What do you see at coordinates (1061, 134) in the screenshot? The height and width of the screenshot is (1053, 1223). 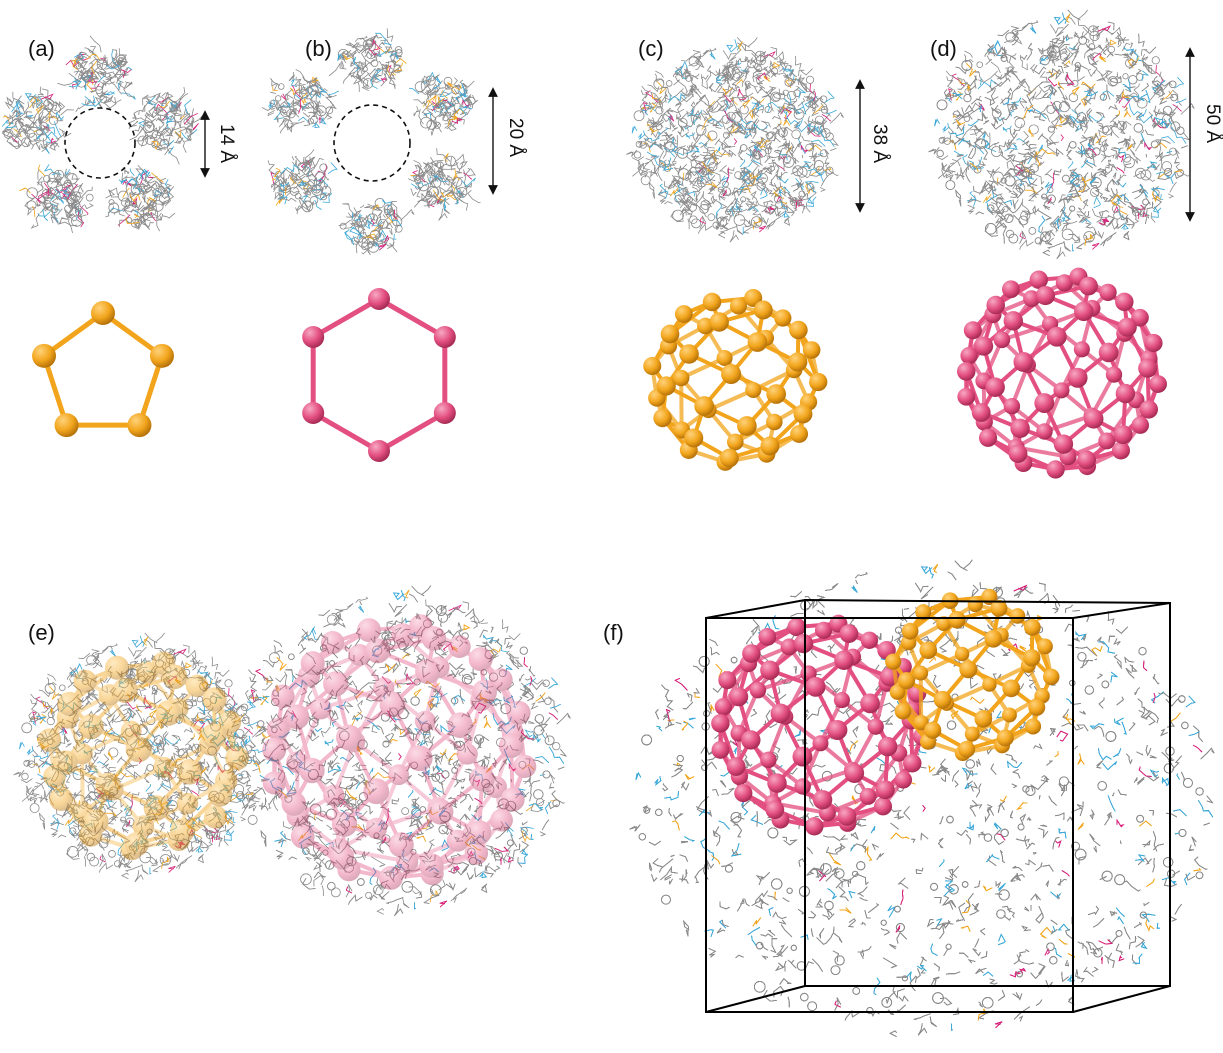 I see `molecule-cage-d` at bounding box center [1061, 134].